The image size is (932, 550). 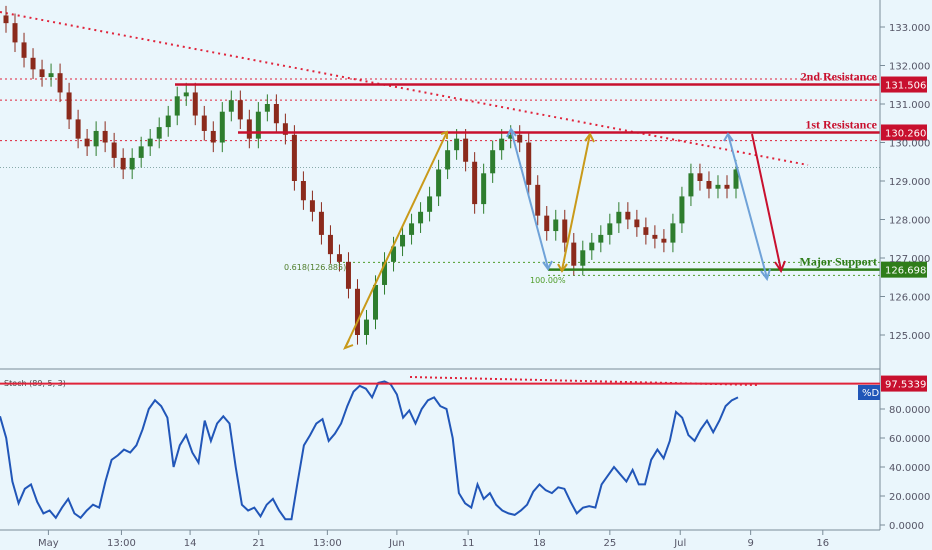 I want to click on date-tick-label: 9, so click(x=750, y=543).